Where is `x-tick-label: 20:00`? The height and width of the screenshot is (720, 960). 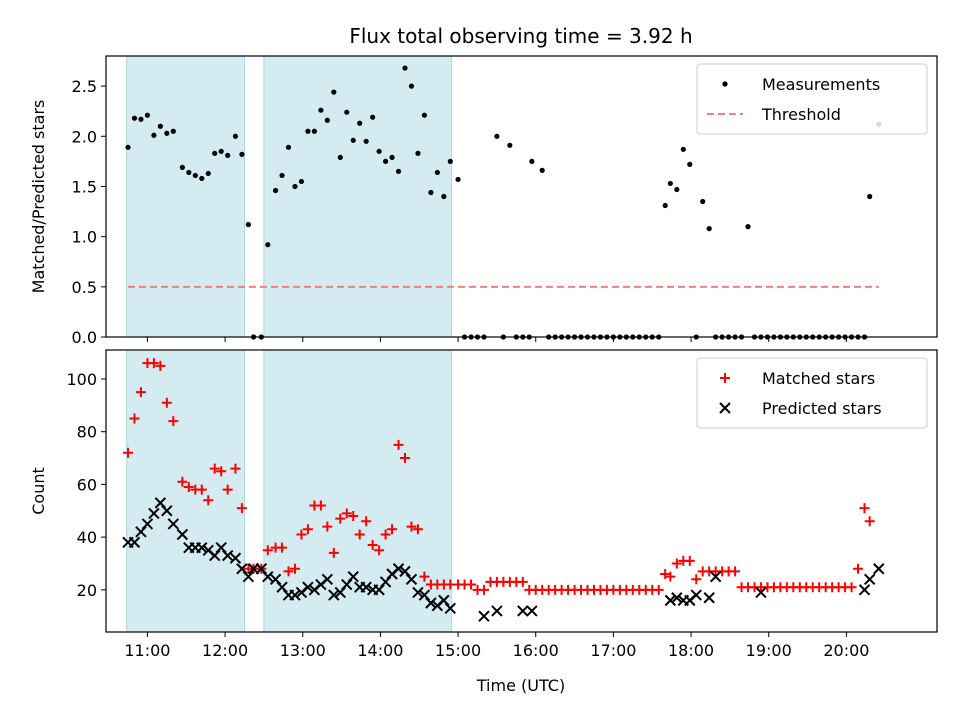
x-tick-label: 20:00 is located at coordinates (846, 650).